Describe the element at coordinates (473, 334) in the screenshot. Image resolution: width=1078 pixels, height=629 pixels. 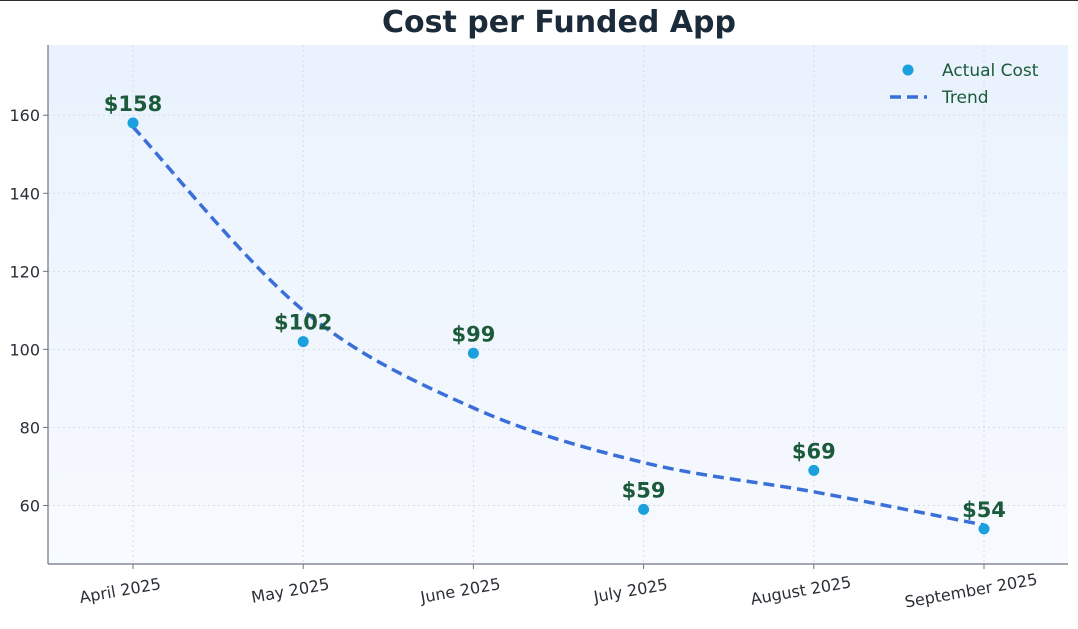
I see `data-label: $99` at that location.